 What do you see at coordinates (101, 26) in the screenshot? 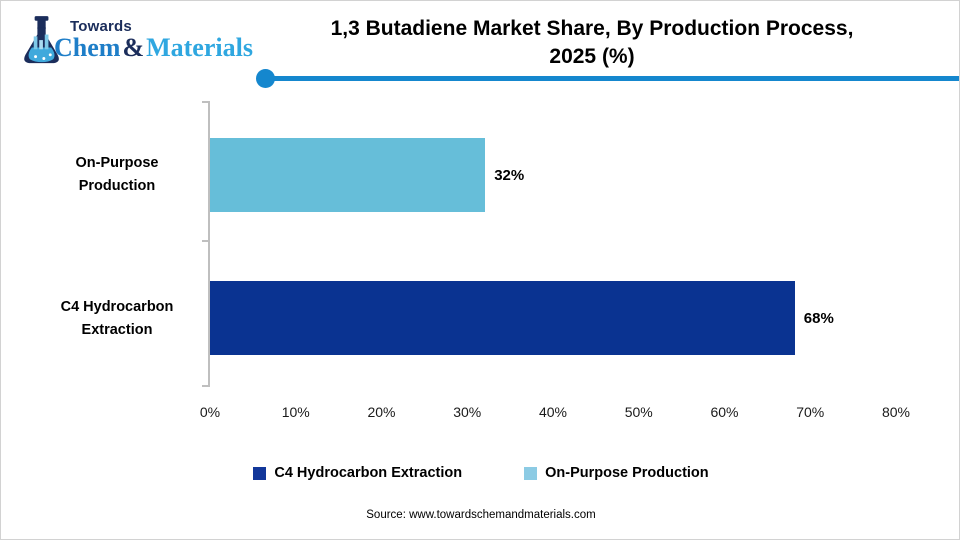
I see `brand-towards: Towards` at bounding box center [101, 26].